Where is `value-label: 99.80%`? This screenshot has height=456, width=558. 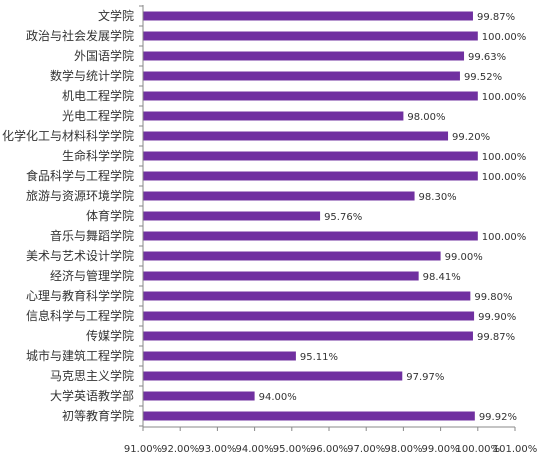 value-label: 99.80% is located at coordinates (493, 297).